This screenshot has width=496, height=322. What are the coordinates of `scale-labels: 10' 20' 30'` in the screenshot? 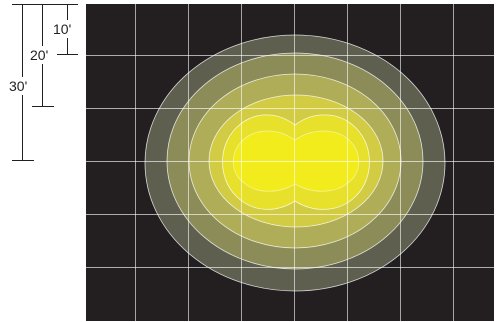 It's located at (41, 57).